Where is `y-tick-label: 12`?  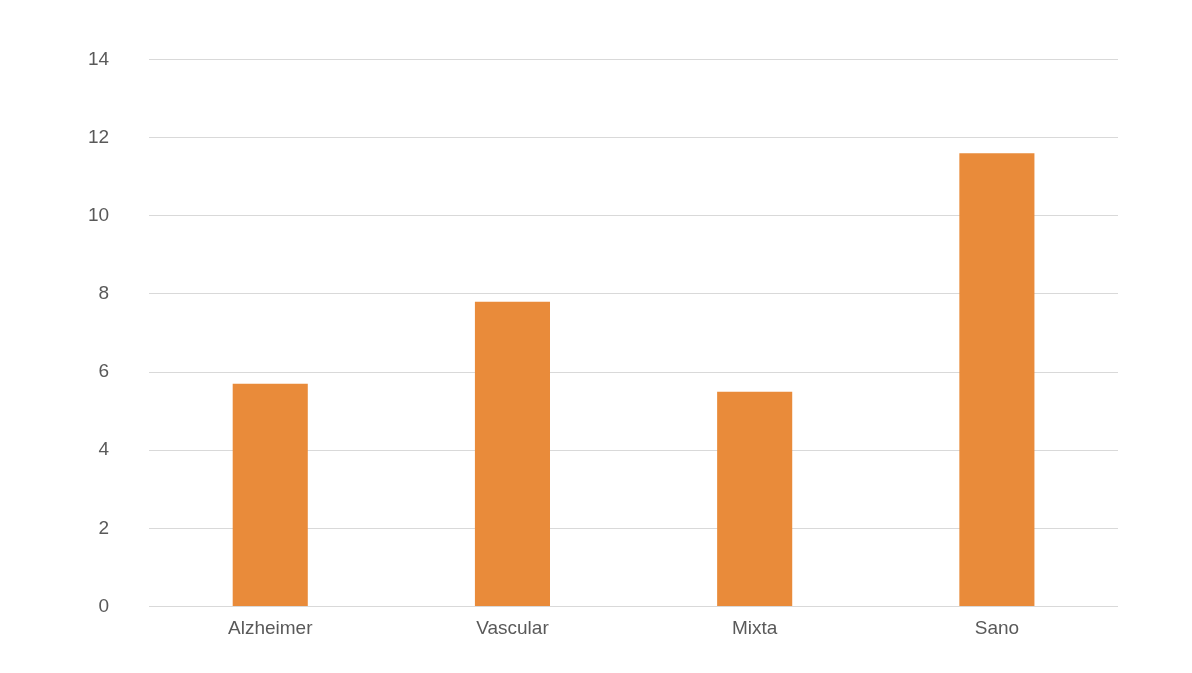 y-tick-label: 12 is located at coordinates (98, 136).